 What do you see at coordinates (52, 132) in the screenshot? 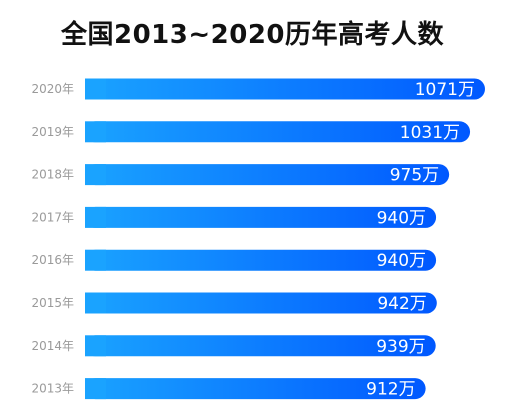
I see `y-tick-label: 2019年` at bounding box center [52, 132].